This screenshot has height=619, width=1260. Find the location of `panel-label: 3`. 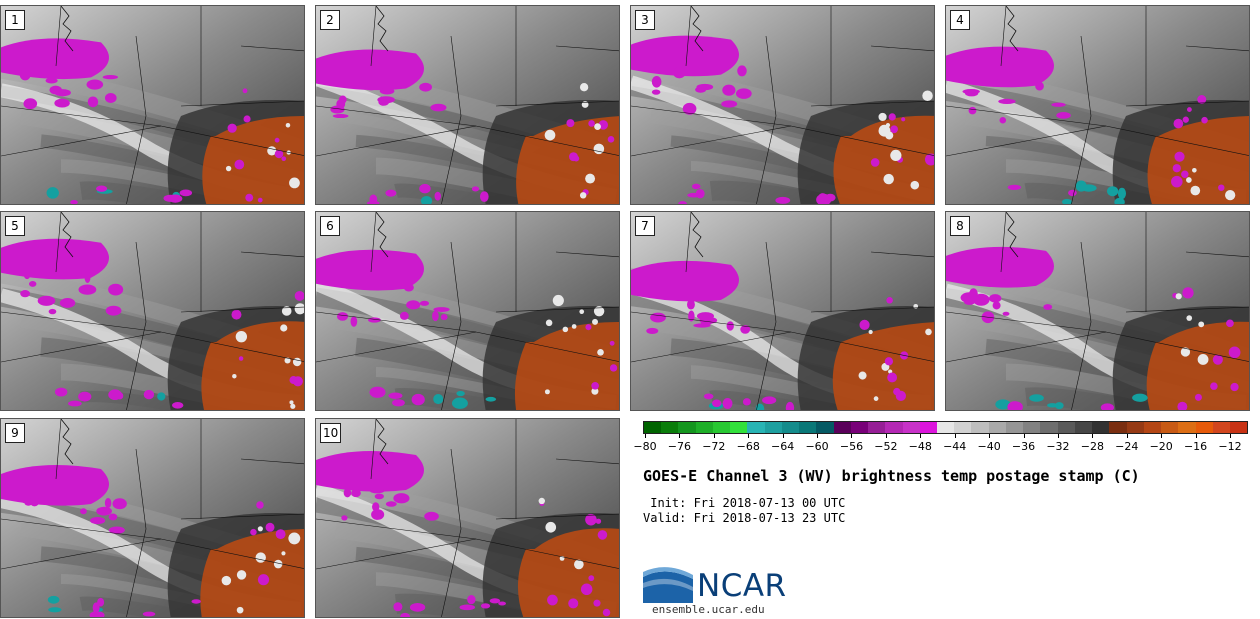

panel-label: 3 is located at coordinates (645, 20).